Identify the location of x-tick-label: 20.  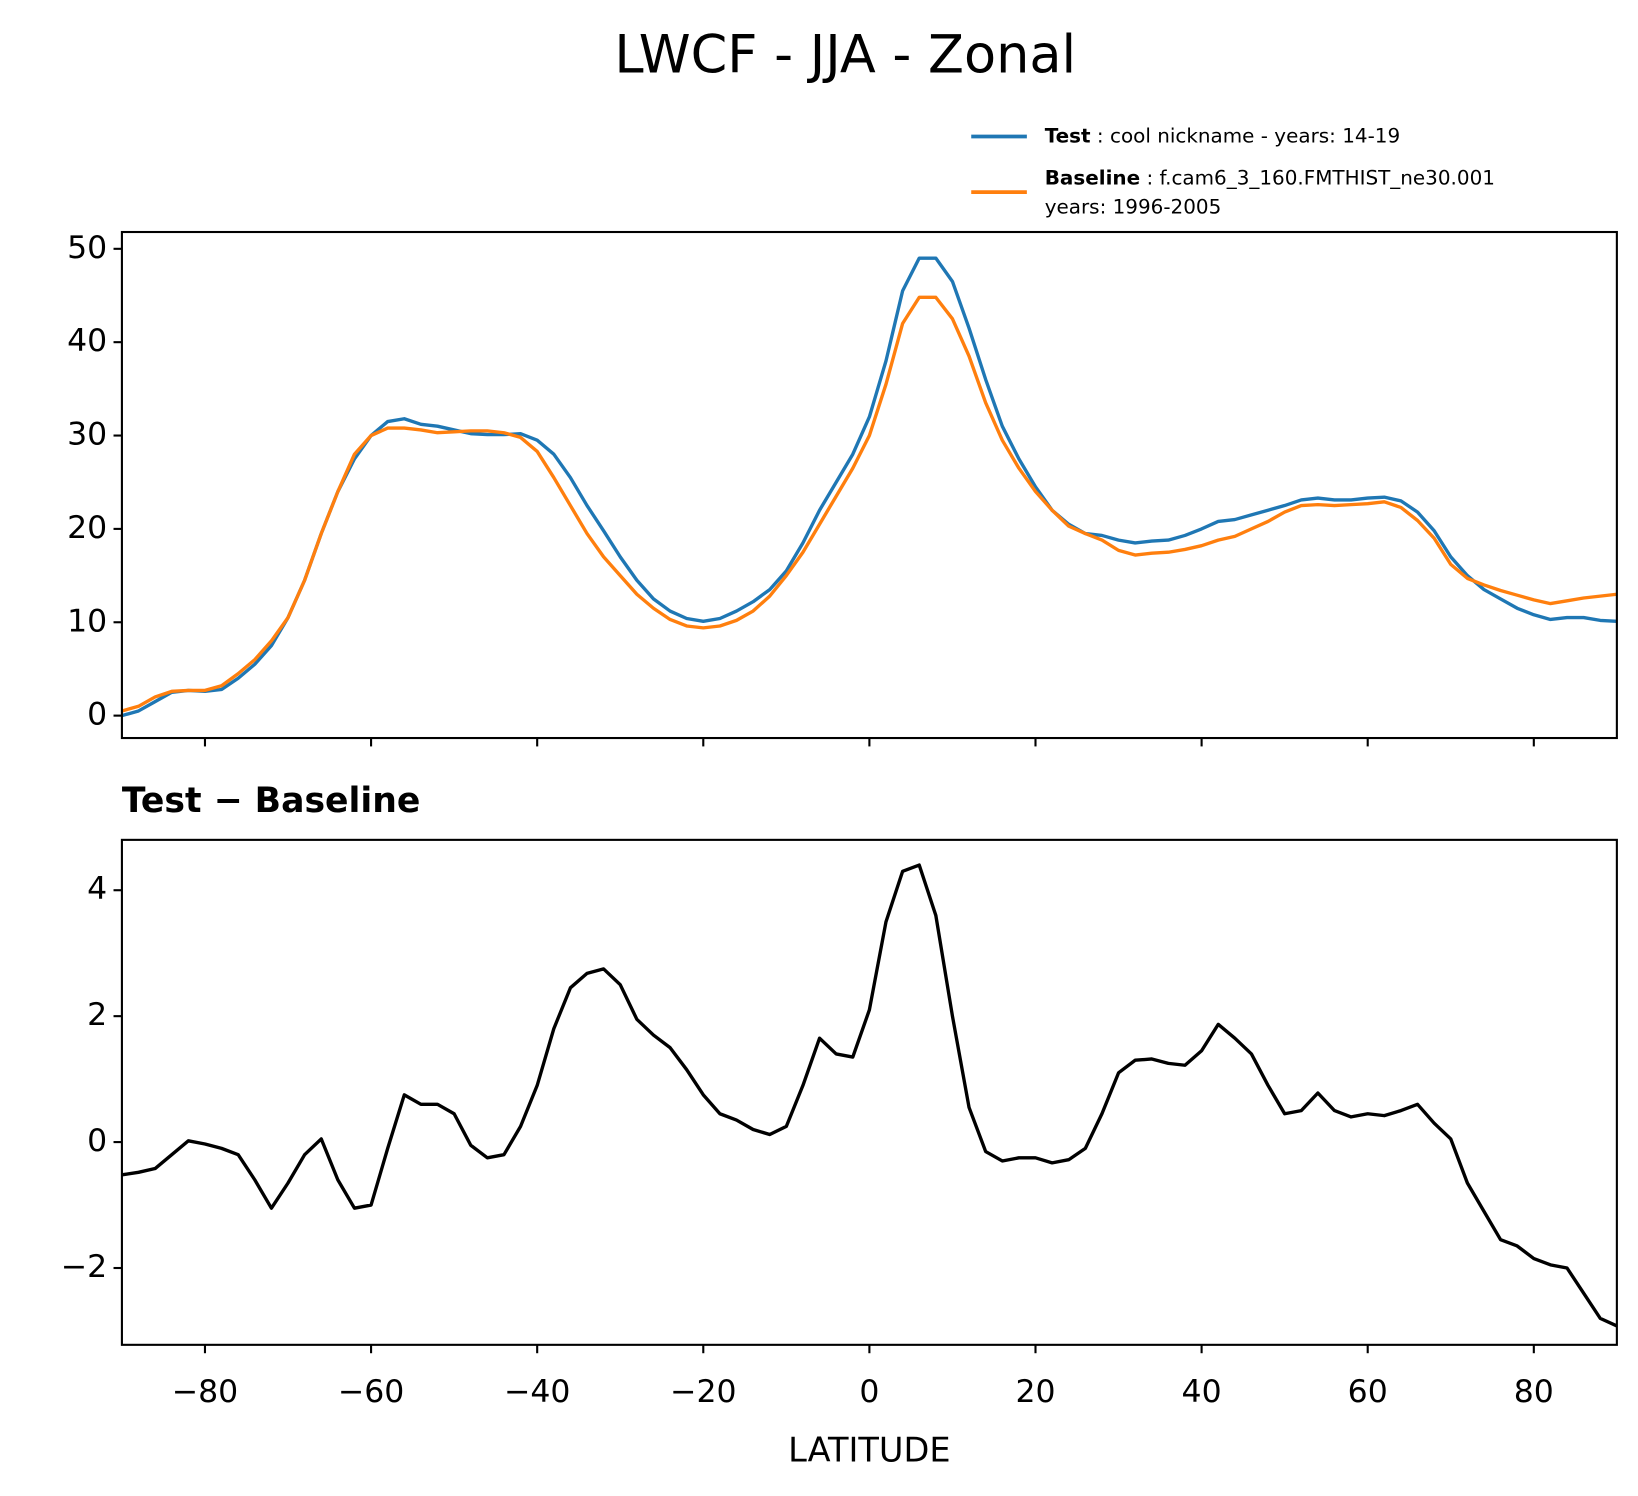
(1035, 1392).